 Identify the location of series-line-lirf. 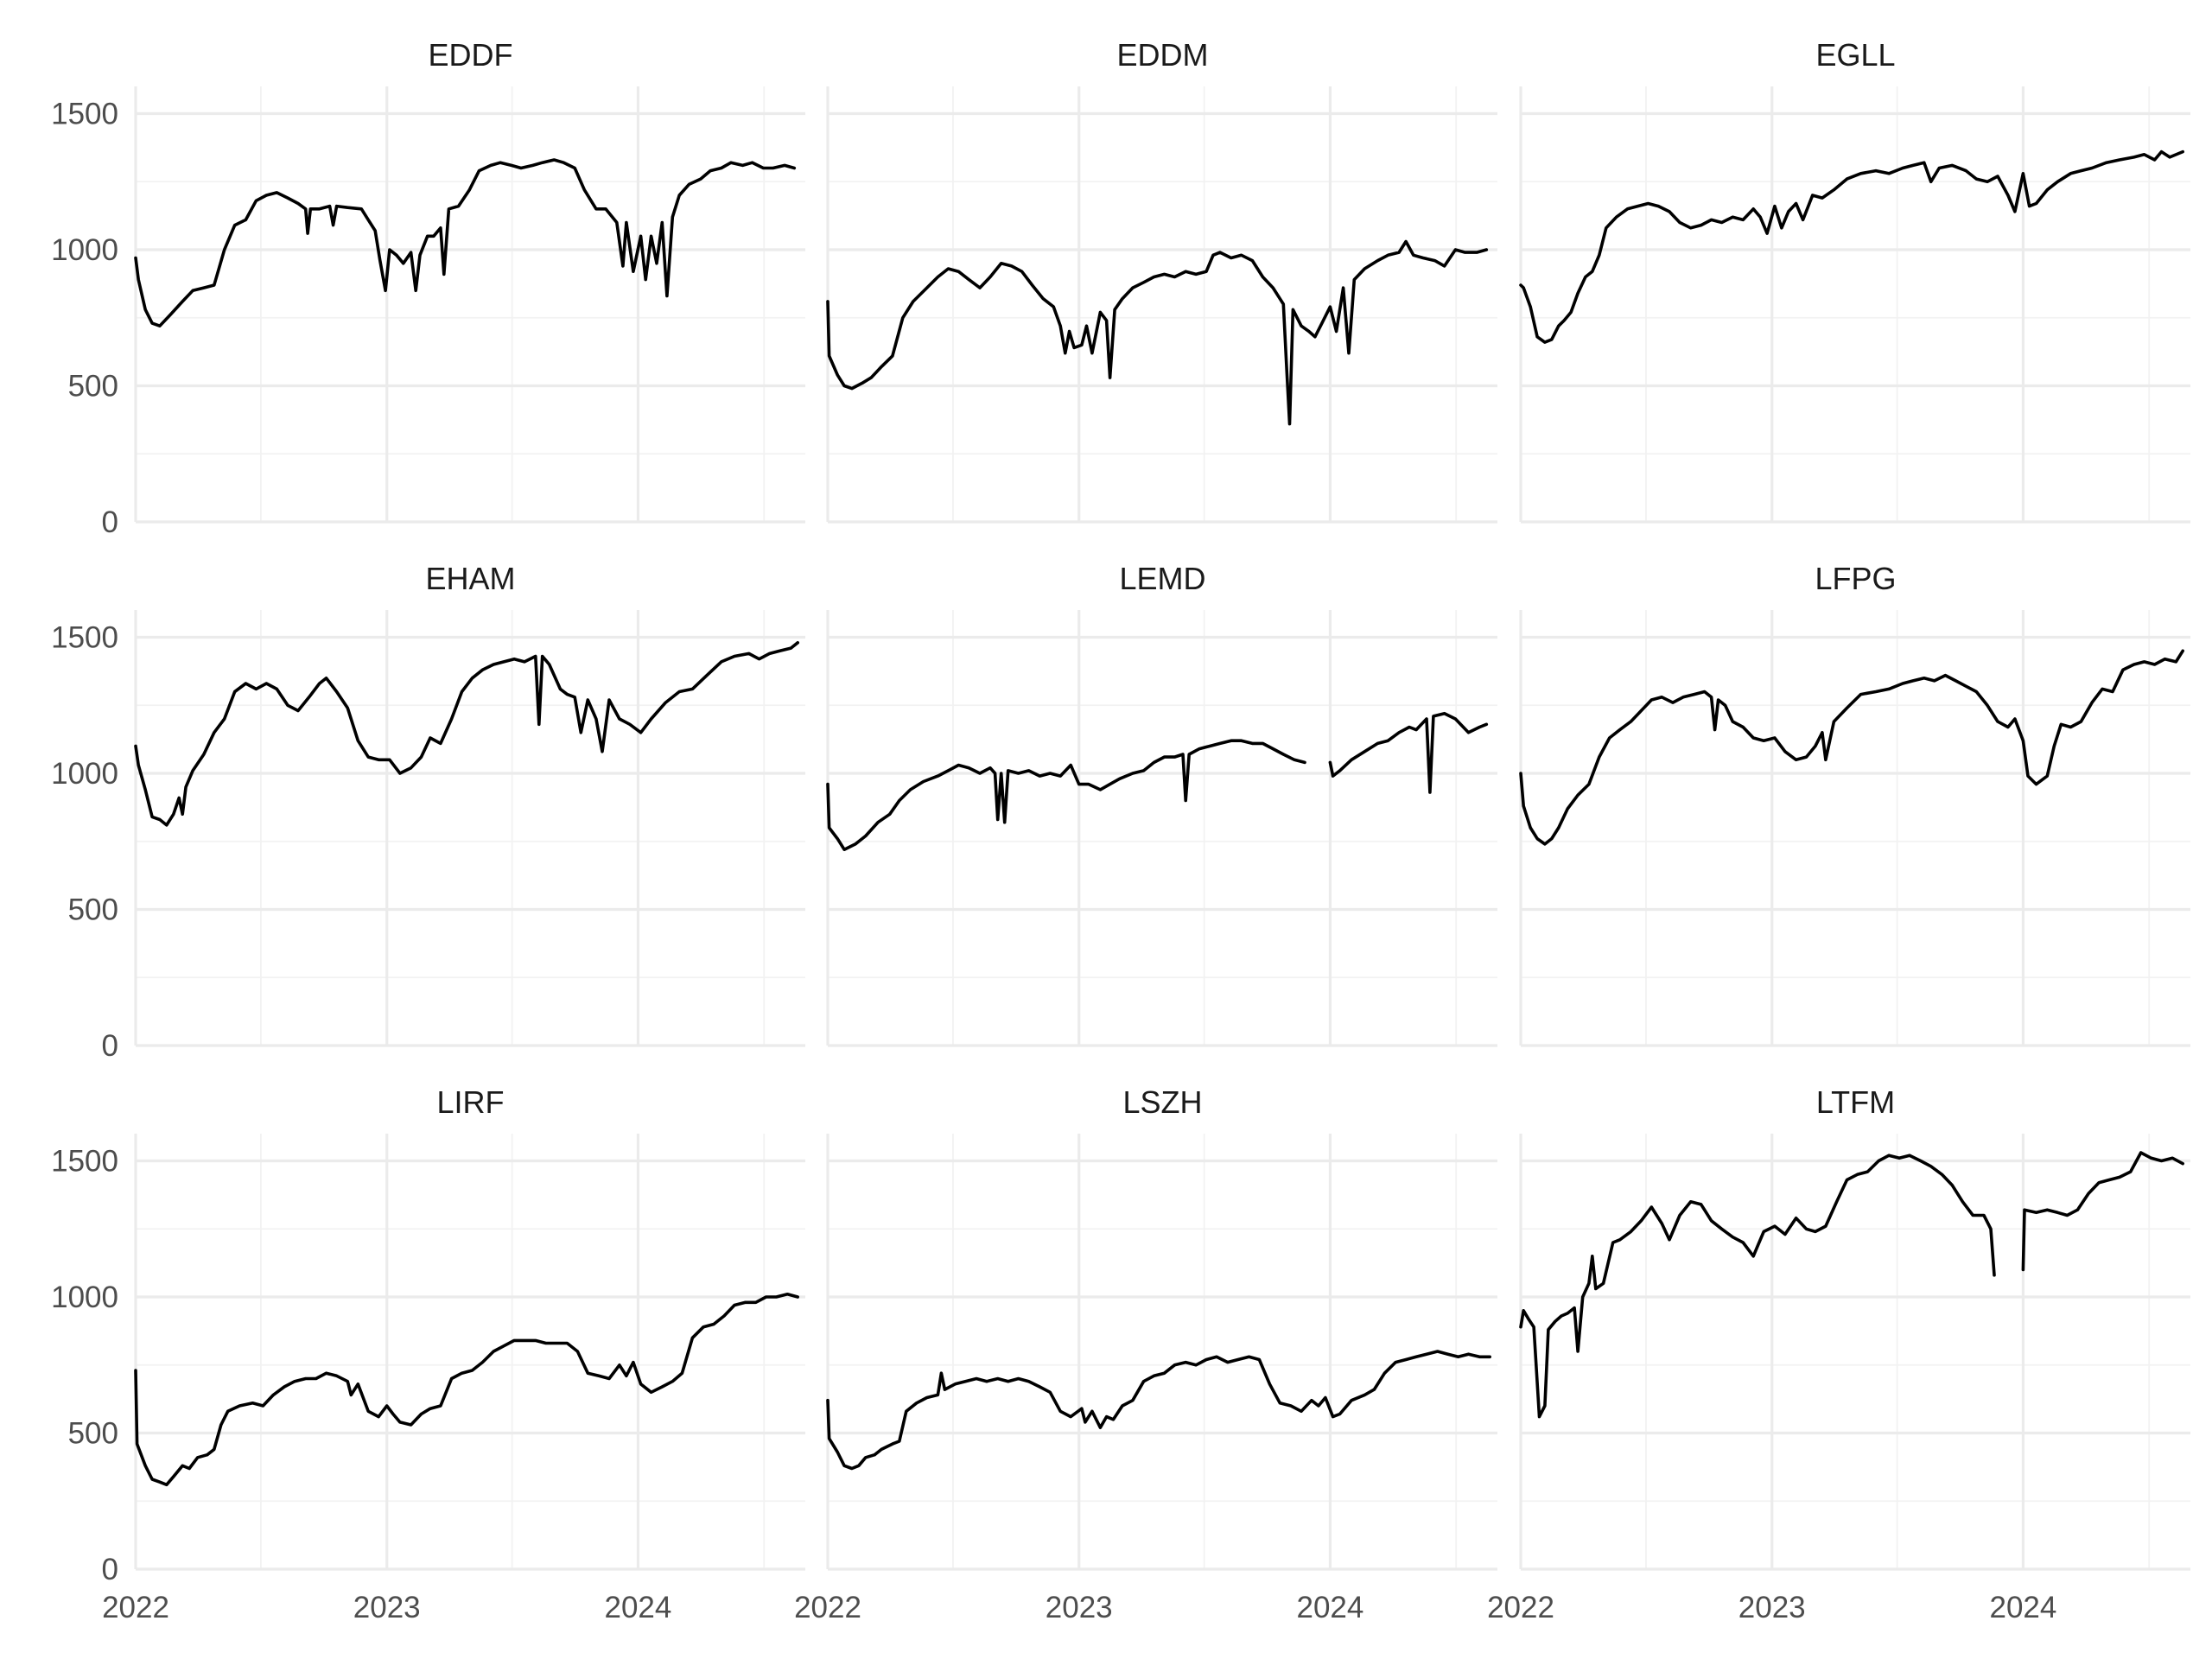
(466, 1390).